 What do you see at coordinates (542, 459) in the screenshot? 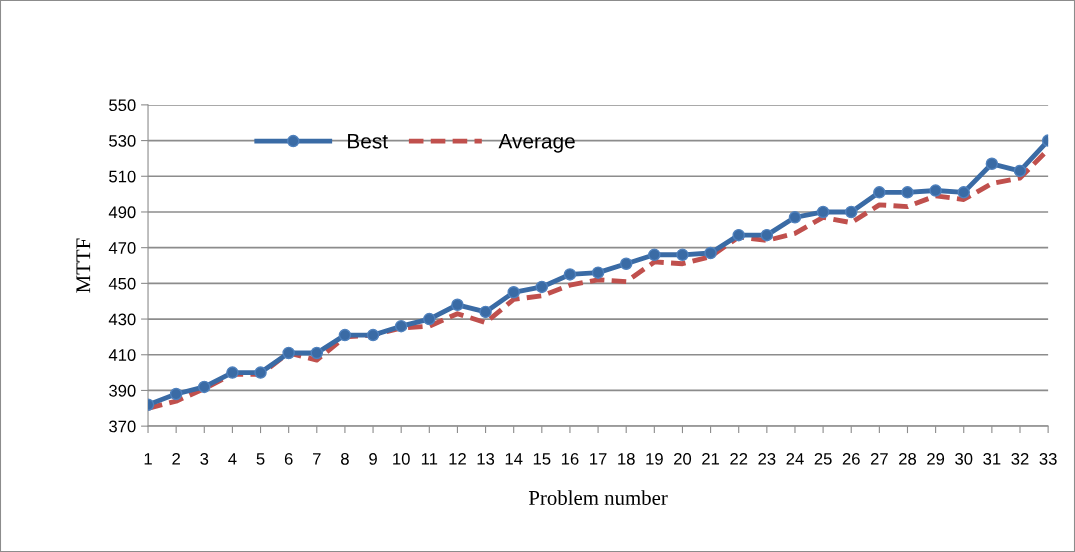
I see `x-tick-label: 15` at bounding box center [542, 459].